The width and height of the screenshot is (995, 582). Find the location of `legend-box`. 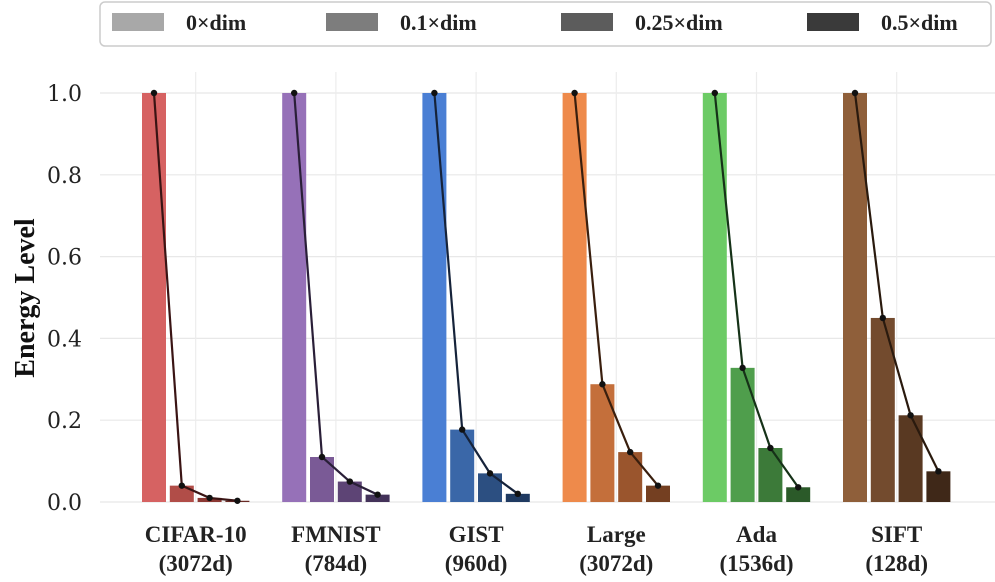

legend-box is located at coordinates (545, 24).